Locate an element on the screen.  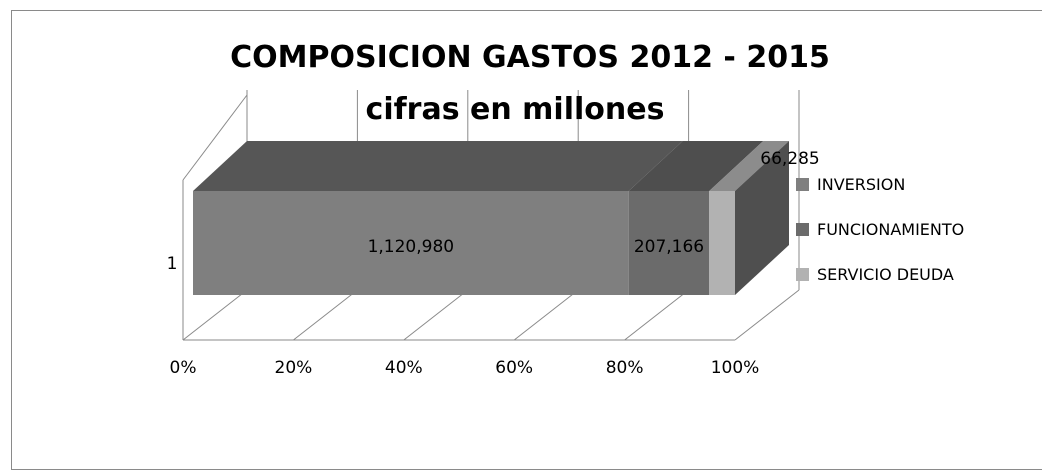
bar-side-face is located at coordinates (762, 218).